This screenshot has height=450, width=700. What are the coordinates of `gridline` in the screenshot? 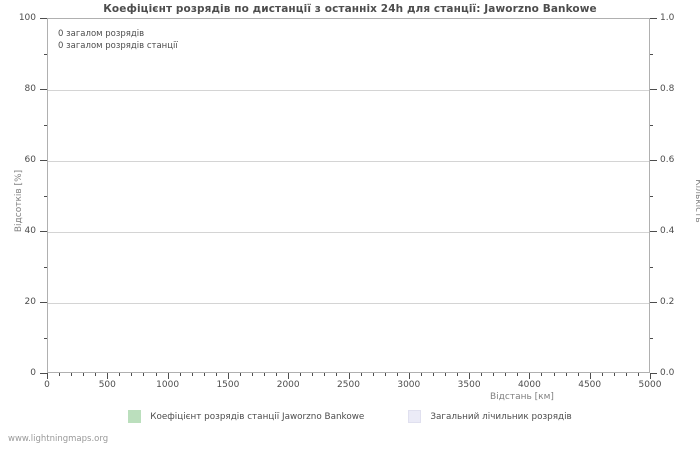 It's located at (348, 90).